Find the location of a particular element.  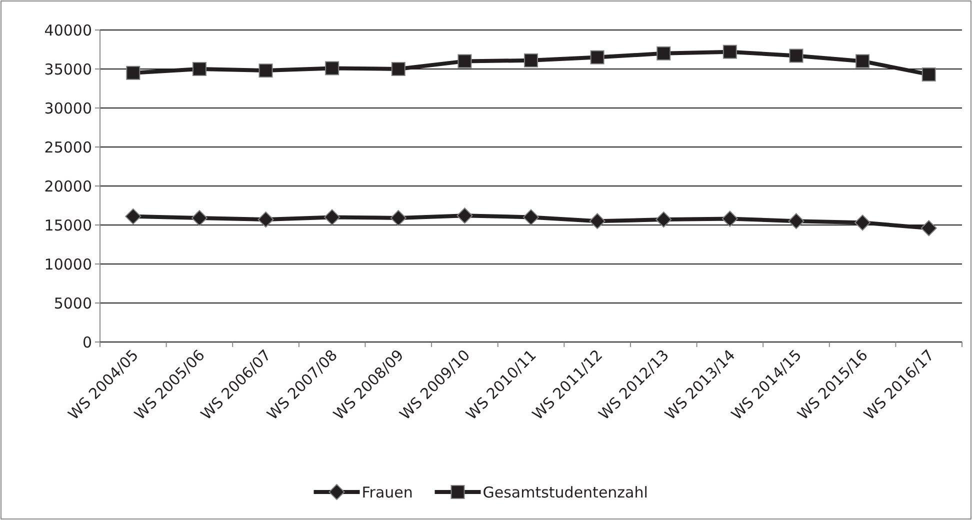

y-tick-label: 20000 is located at coordinates (68, 186).